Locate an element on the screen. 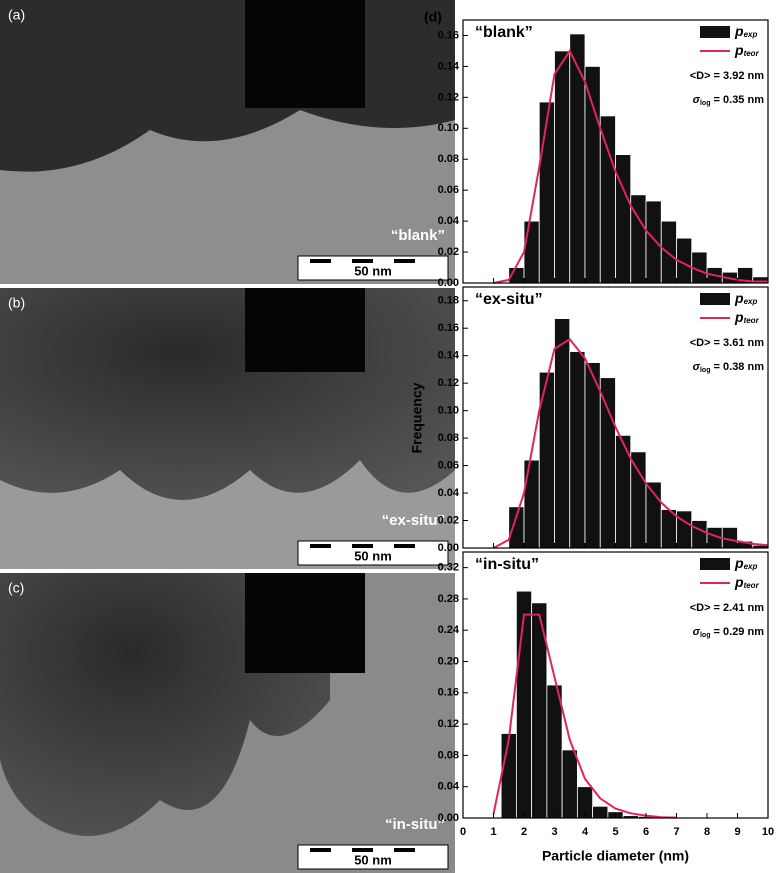  y-axis-label: Frequency is located at coordinates (417, 417).